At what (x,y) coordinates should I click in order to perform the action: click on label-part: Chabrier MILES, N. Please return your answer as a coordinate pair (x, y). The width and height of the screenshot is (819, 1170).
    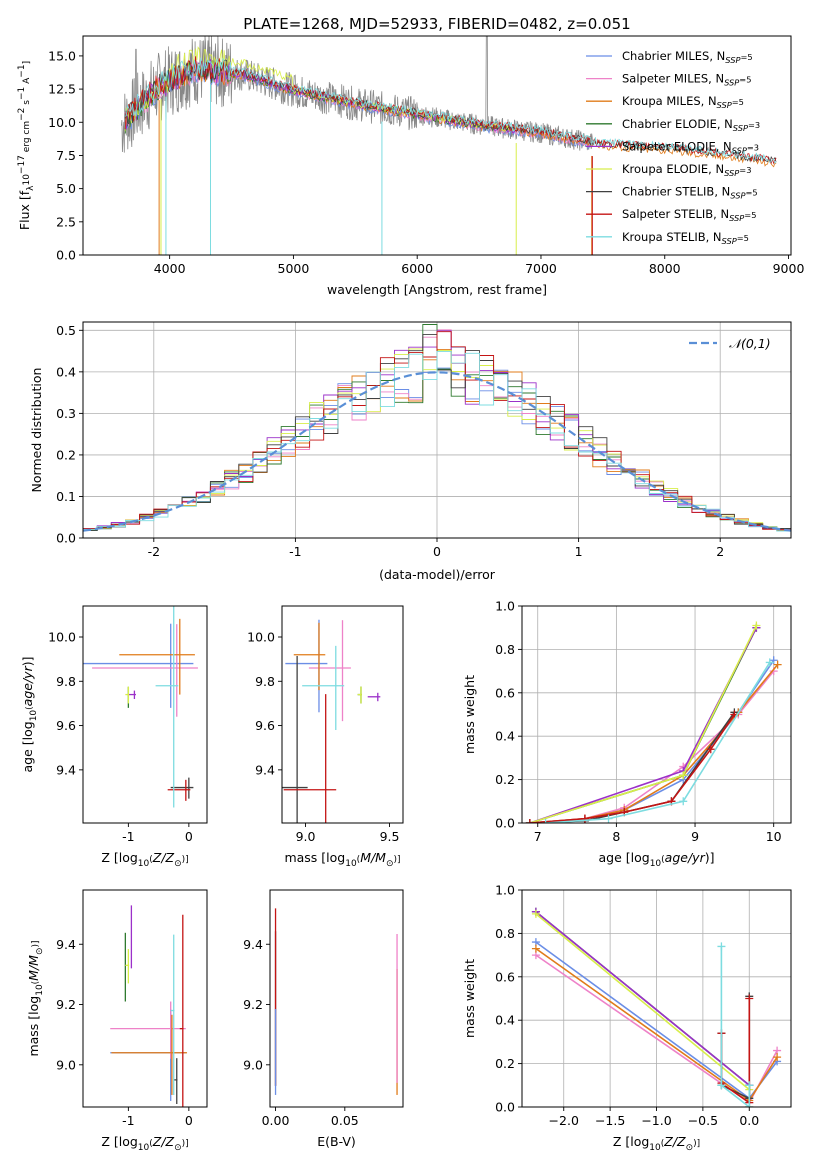
    Looking at the image, I should click on (673, 56).